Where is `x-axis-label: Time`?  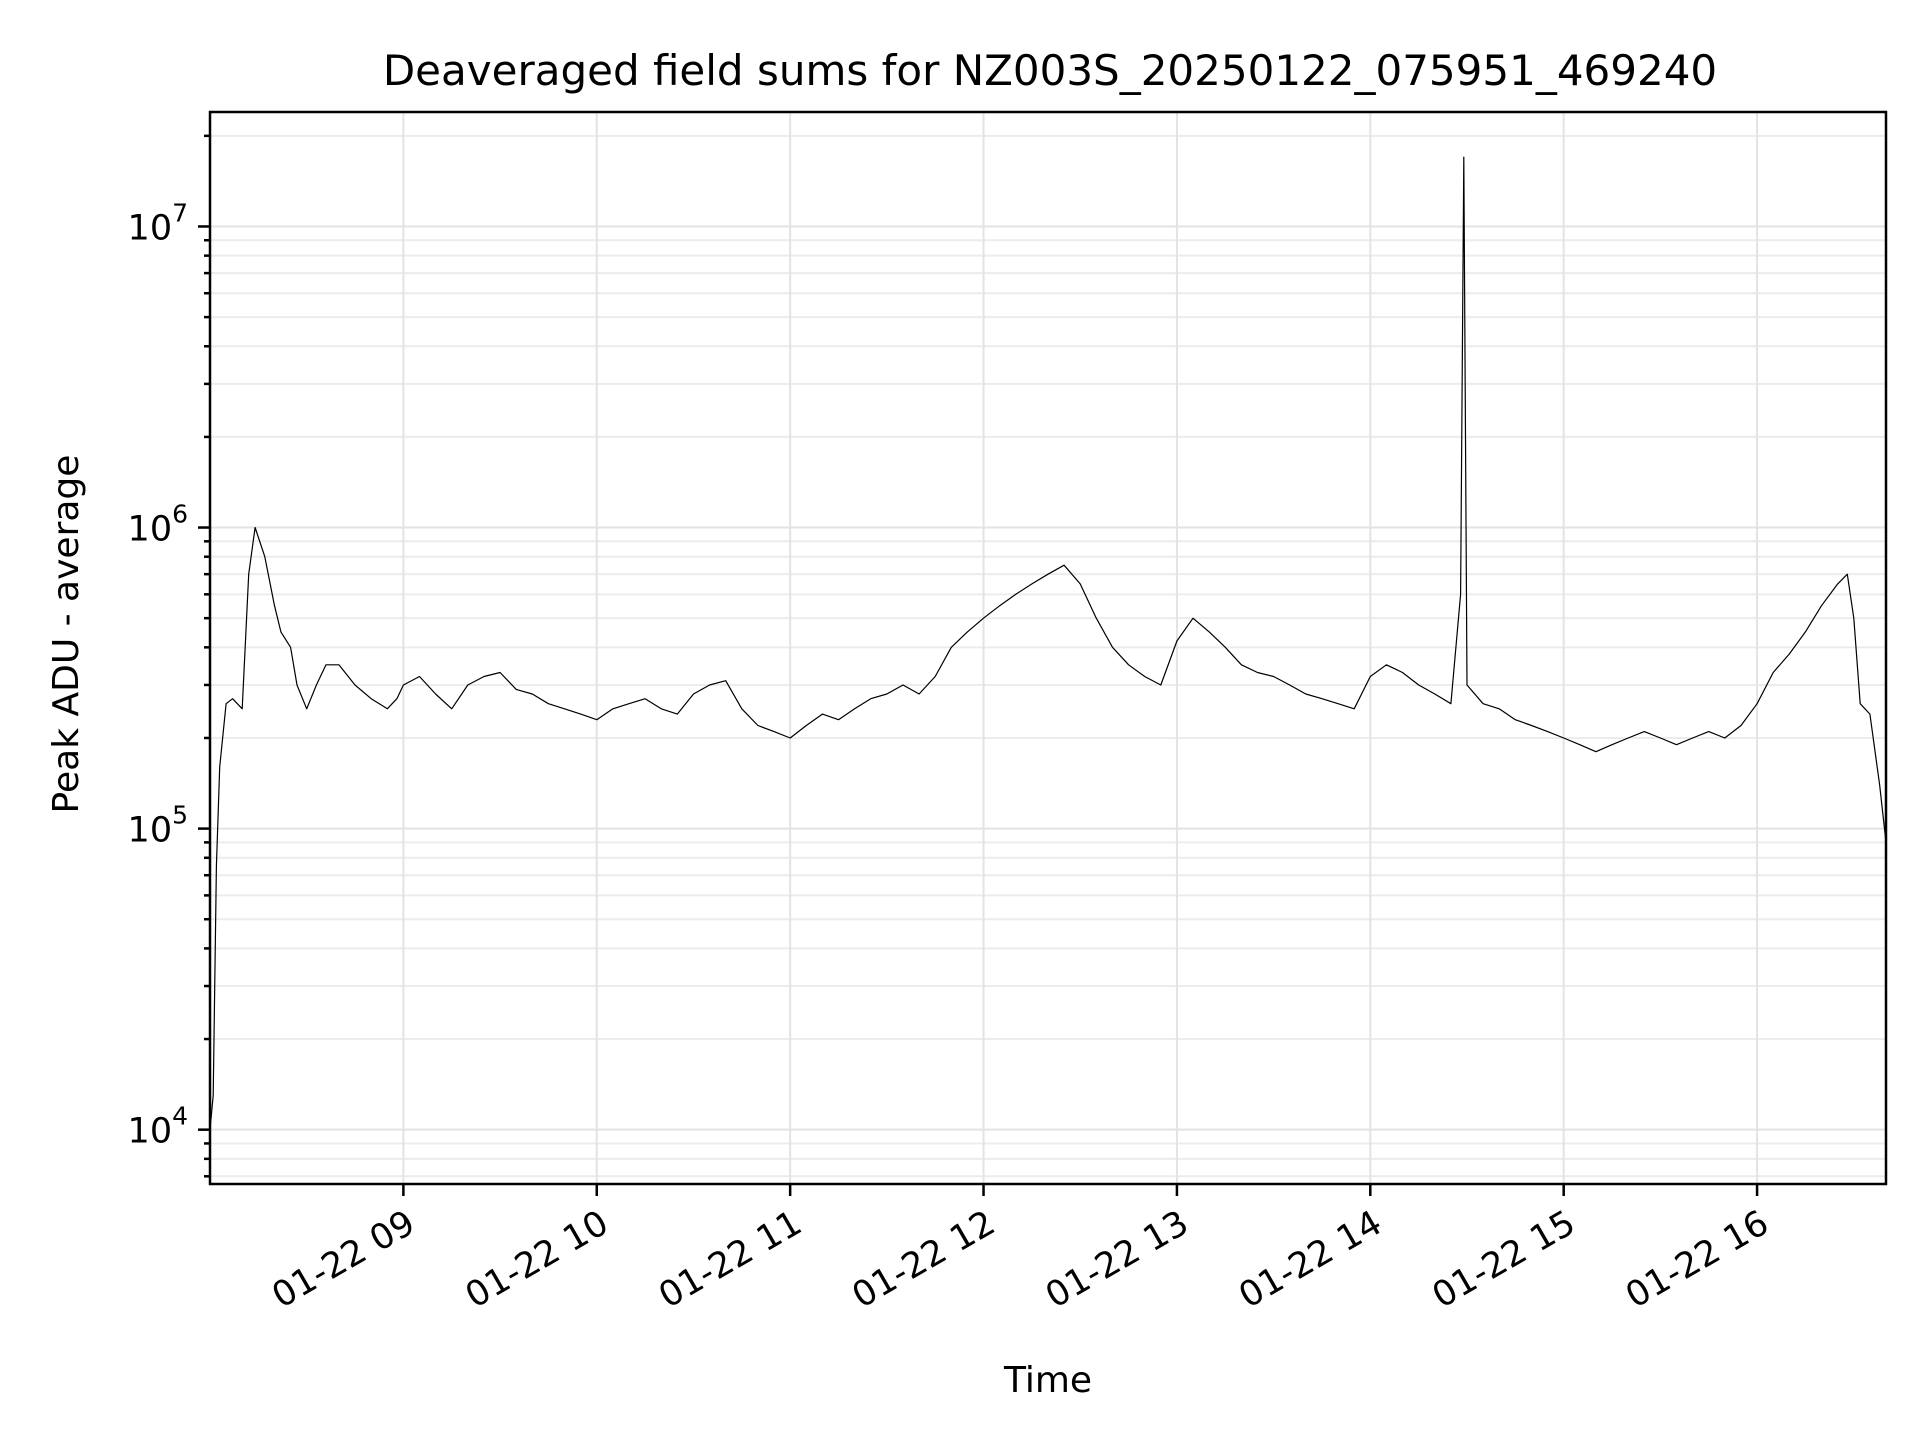 x-axis-label: Time is located at coordinates (1047, 1380).